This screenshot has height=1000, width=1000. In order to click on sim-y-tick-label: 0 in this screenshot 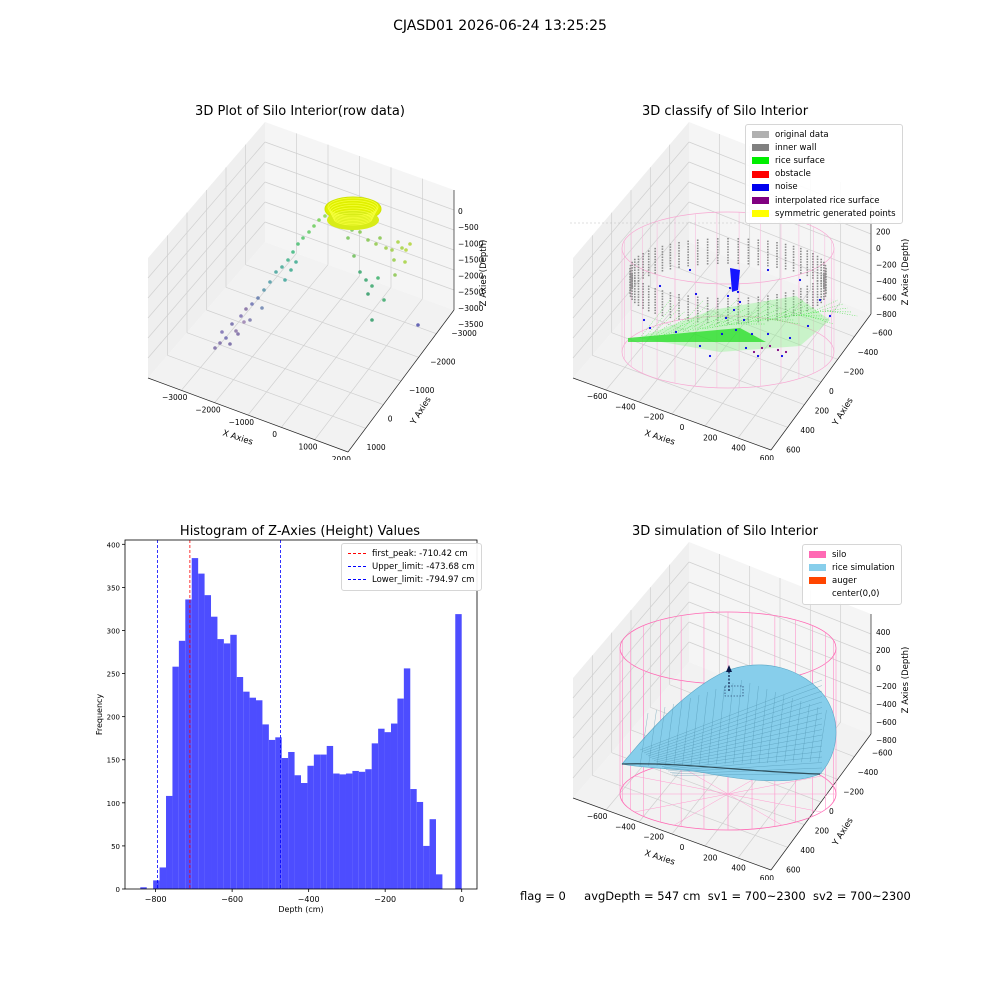, I will do `click(831, 811)`.